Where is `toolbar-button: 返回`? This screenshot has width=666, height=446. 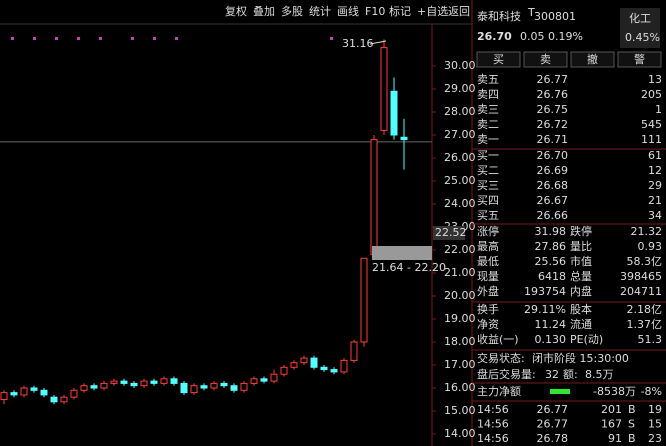
toolbar-button: 返回 is located at coordinates (459, 11).